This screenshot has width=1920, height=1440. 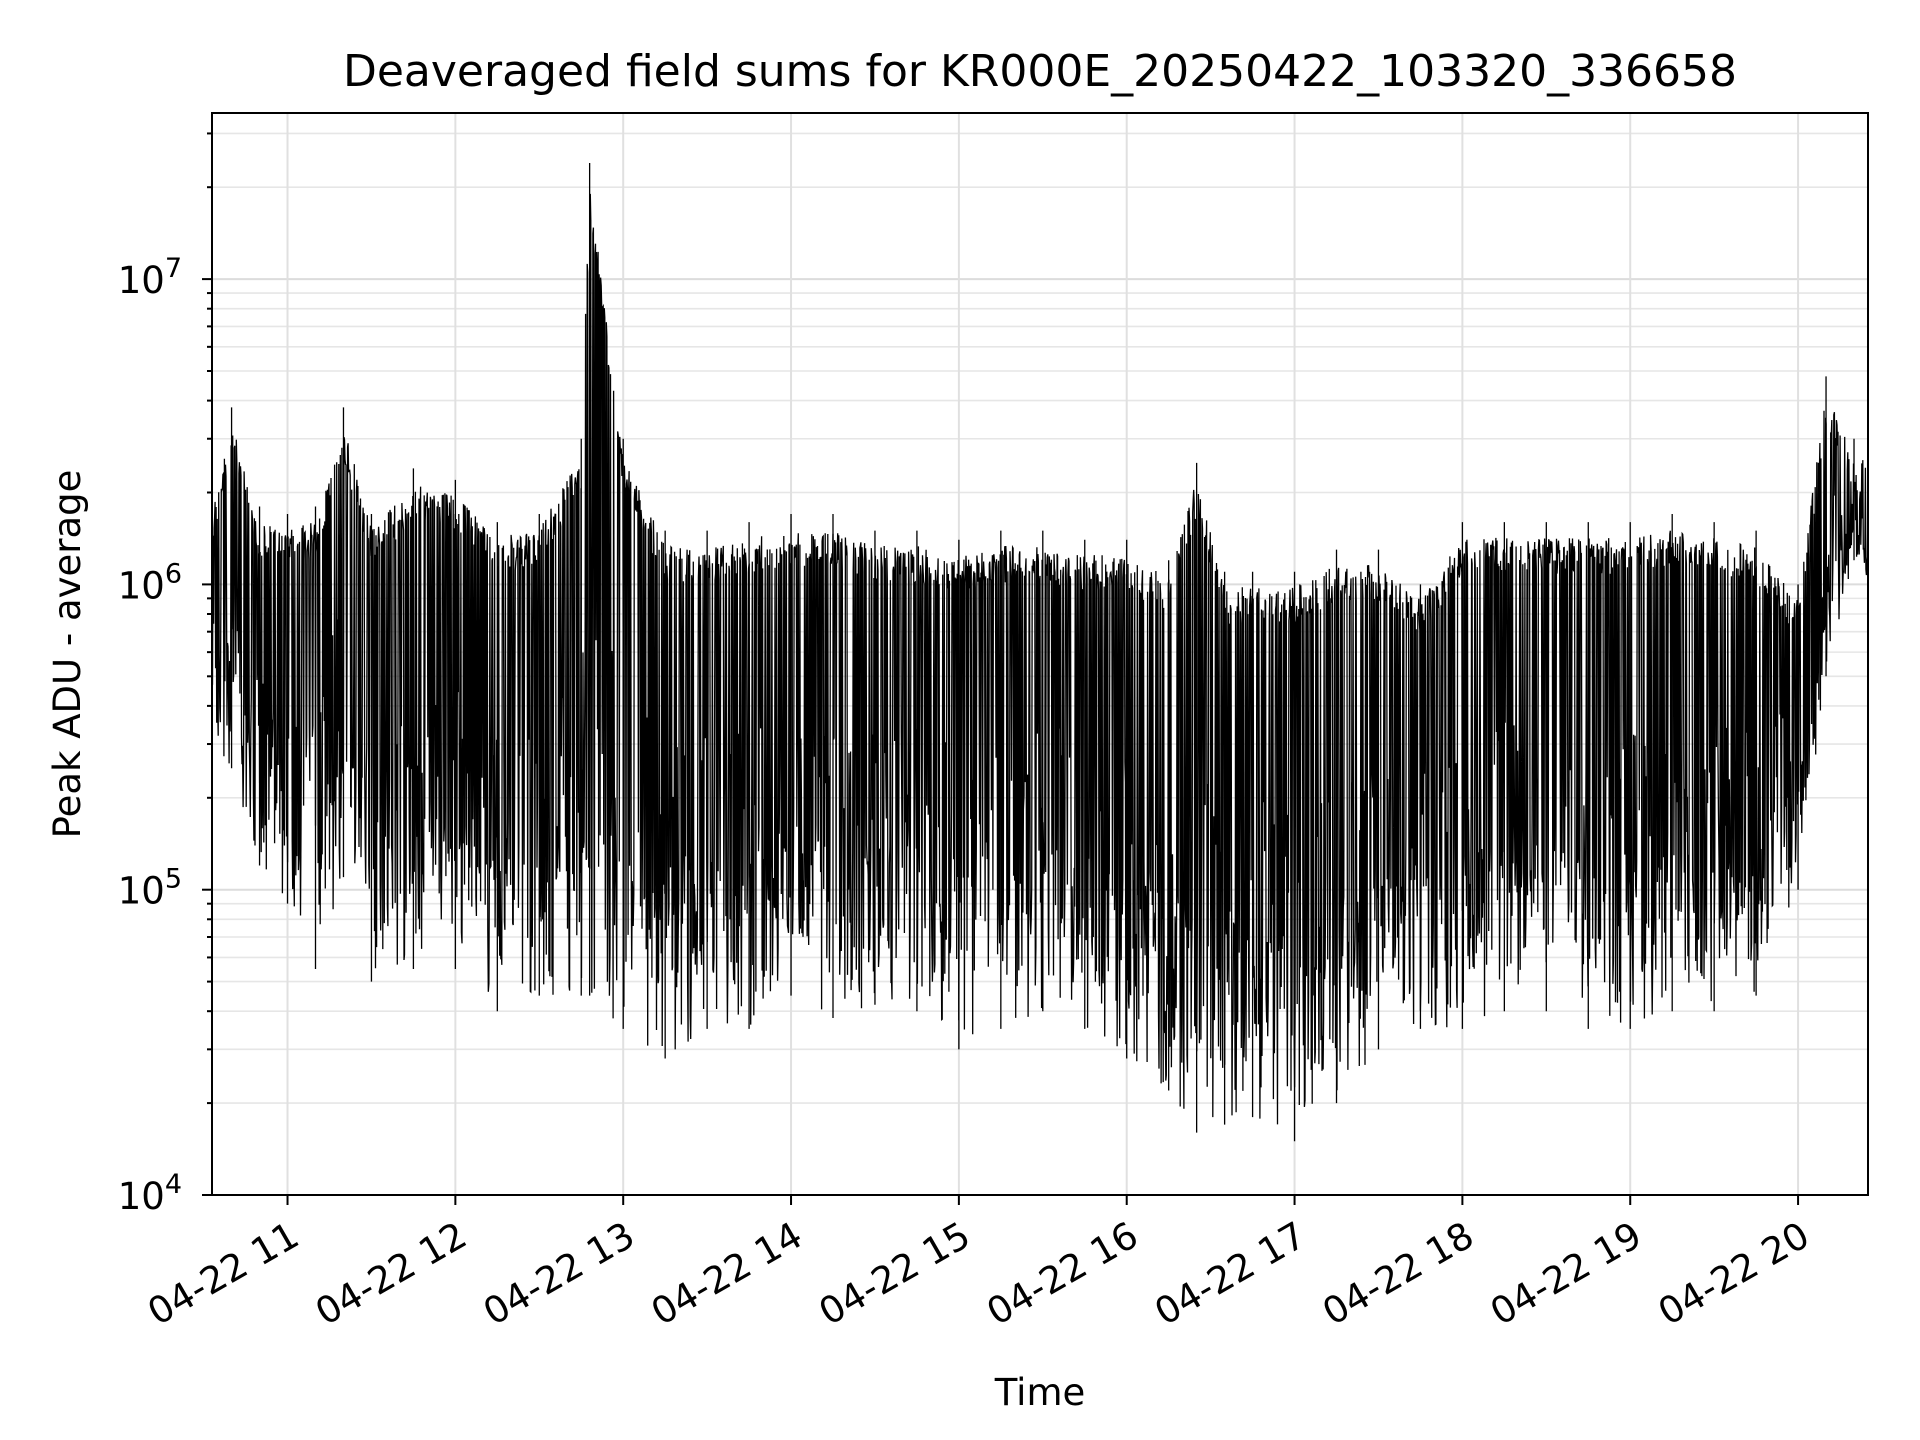 What do you see at coordinates (1040, 1392) in the screenshot?
I see `x-axis-label: Time` at bounding box center [1040, 1392].